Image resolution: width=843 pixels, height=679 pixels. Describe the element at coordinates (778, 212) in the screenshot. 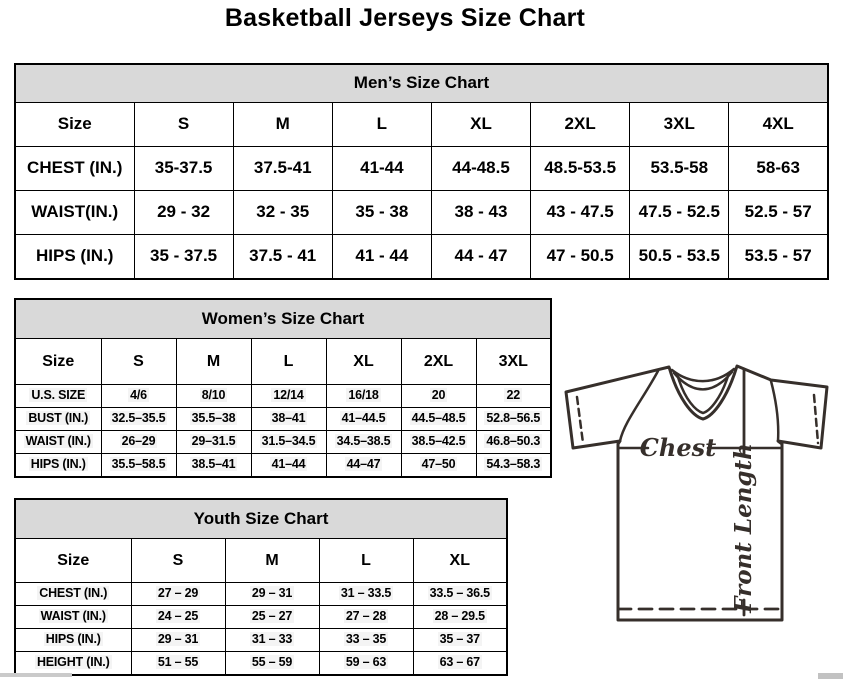

I see `table-cell: 52.5 - 57` at that location.